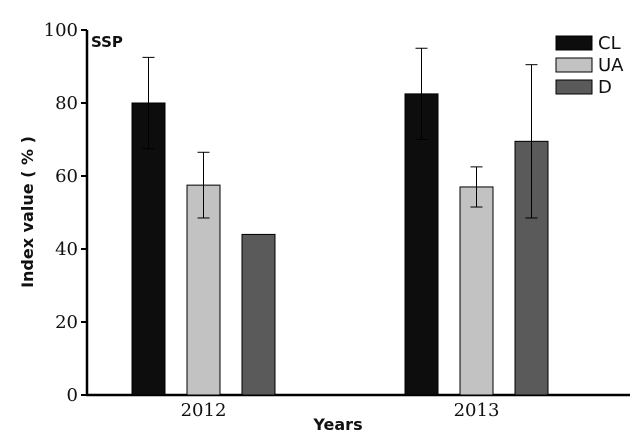 The image size is (643, 442). I want to click on x-tick-label: 2012, so click(204, 410).